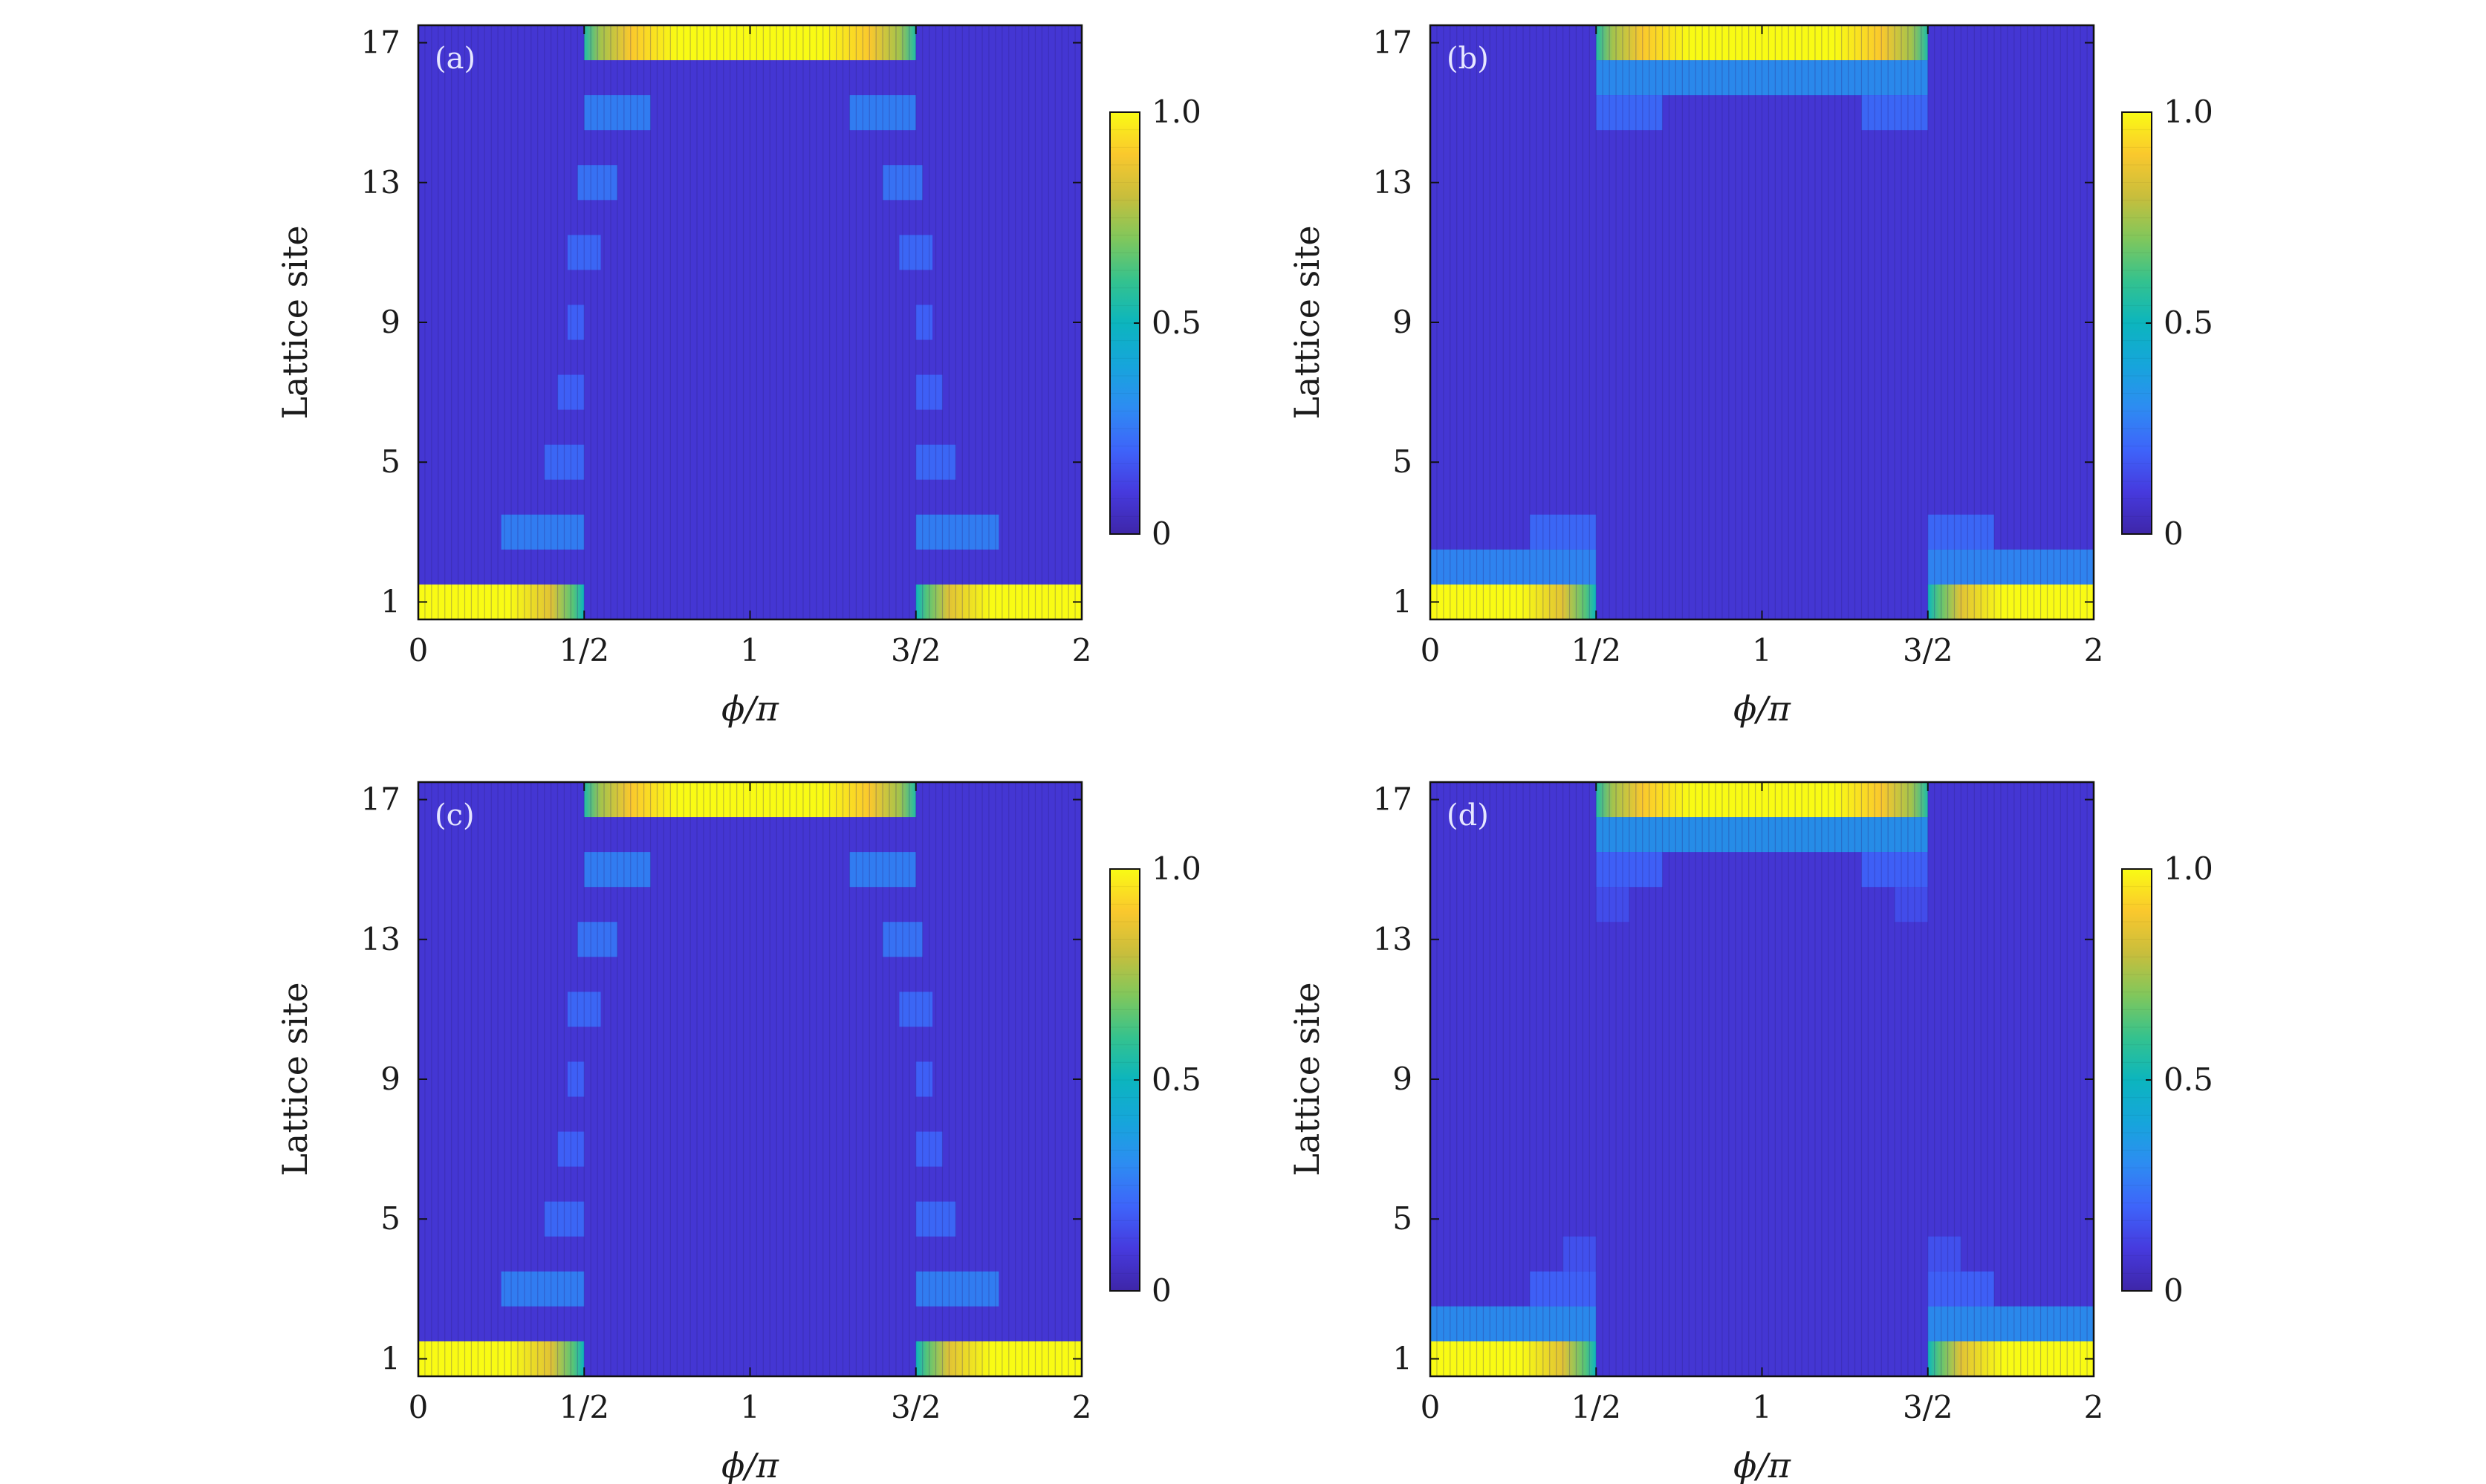  I want to click on x-tick-label: 3/2, so click(1928, 650).